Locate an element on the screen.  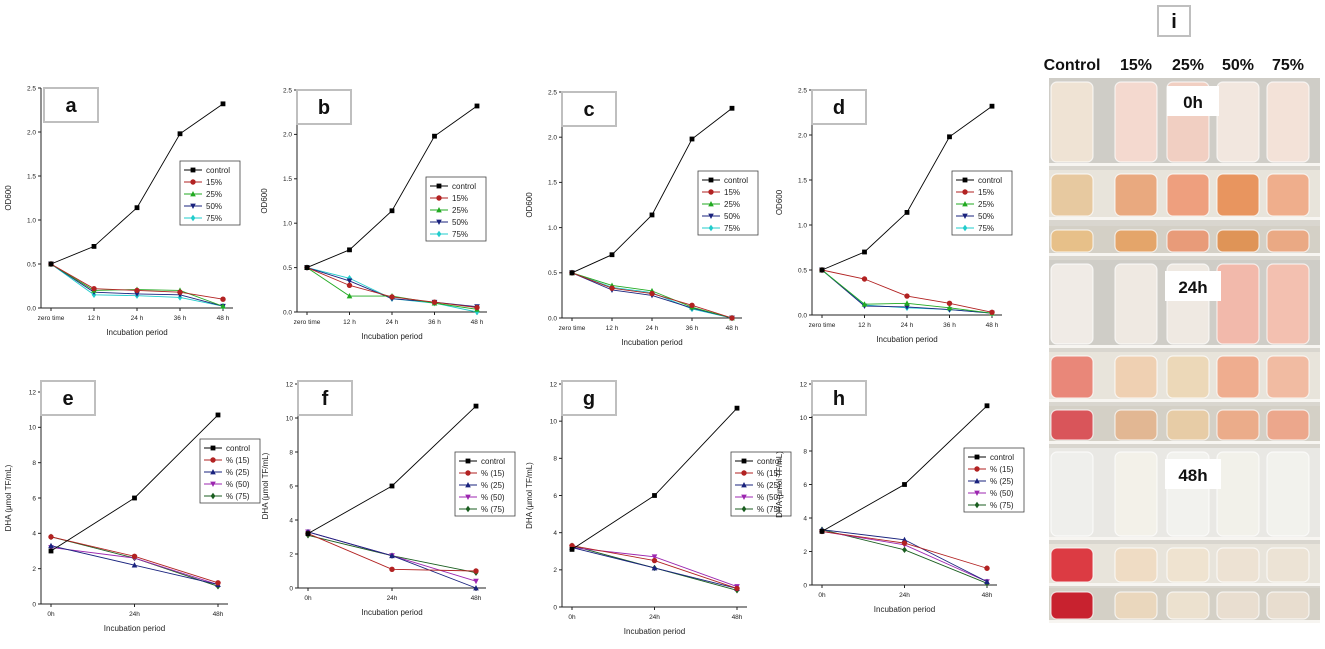
y-axis-title: OD600 is located at coordinates (779, 202).